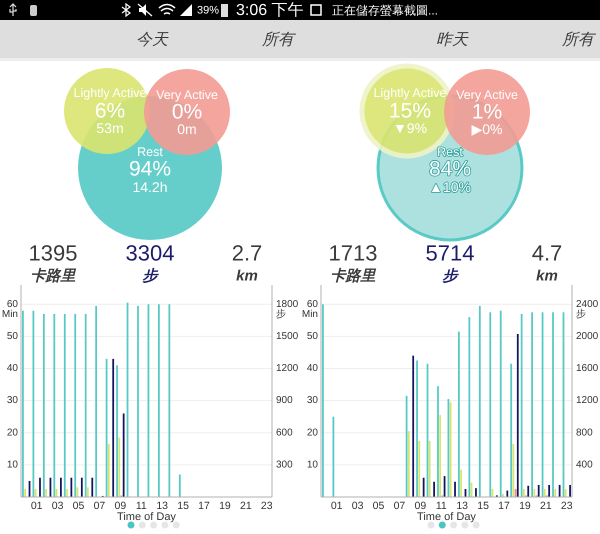 This screenshot has height=534, width=600. What do you see at coordinates (285, 400) in the screenshot?
I see `y2-tick-label: 900` at bounding box center [285, 400].